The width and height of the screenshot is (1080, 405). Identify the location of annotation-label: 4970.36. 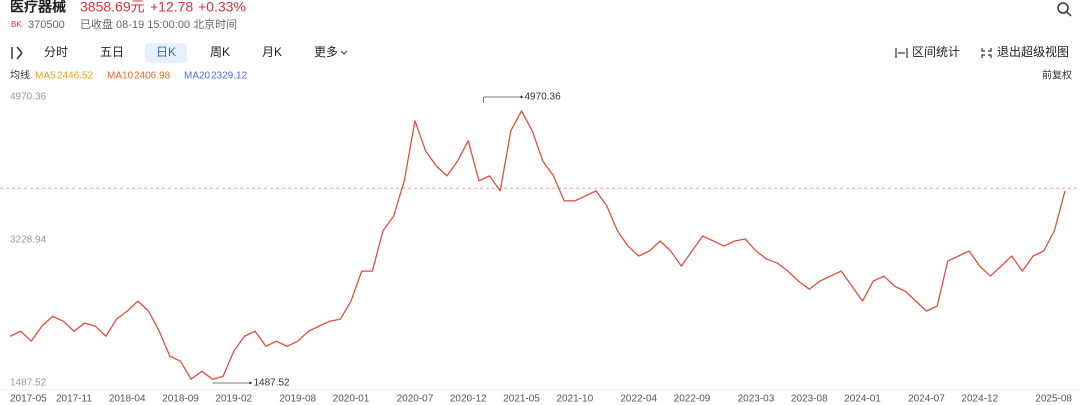
(543, 97).